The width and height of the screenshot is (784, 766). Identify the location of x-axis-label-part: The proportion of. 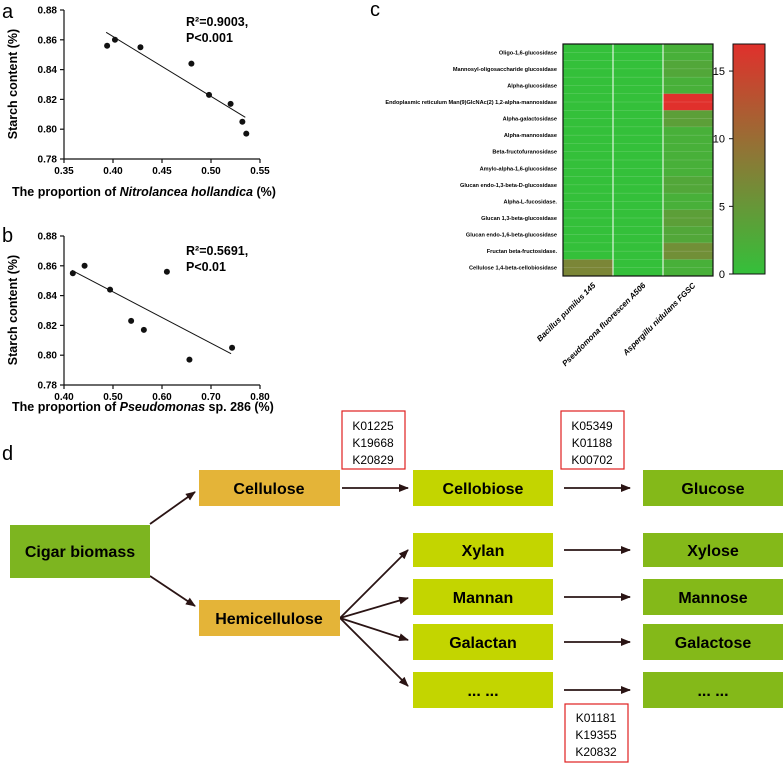
(66, 192).